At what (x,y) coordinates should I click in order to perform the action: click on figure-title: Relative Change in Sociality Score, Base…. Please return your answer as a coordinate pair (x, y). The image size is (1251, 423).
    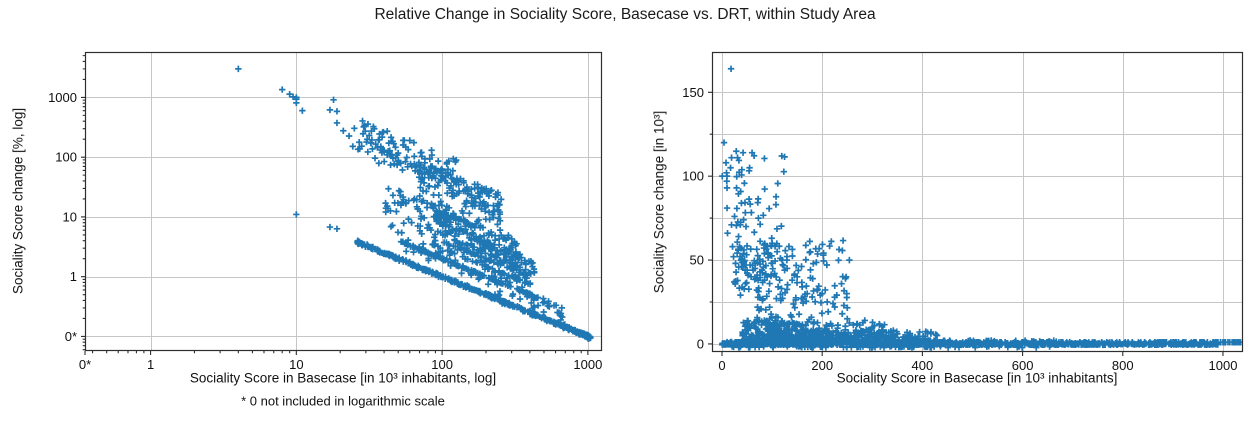
    Looking at the image, I should click on (625, 14).